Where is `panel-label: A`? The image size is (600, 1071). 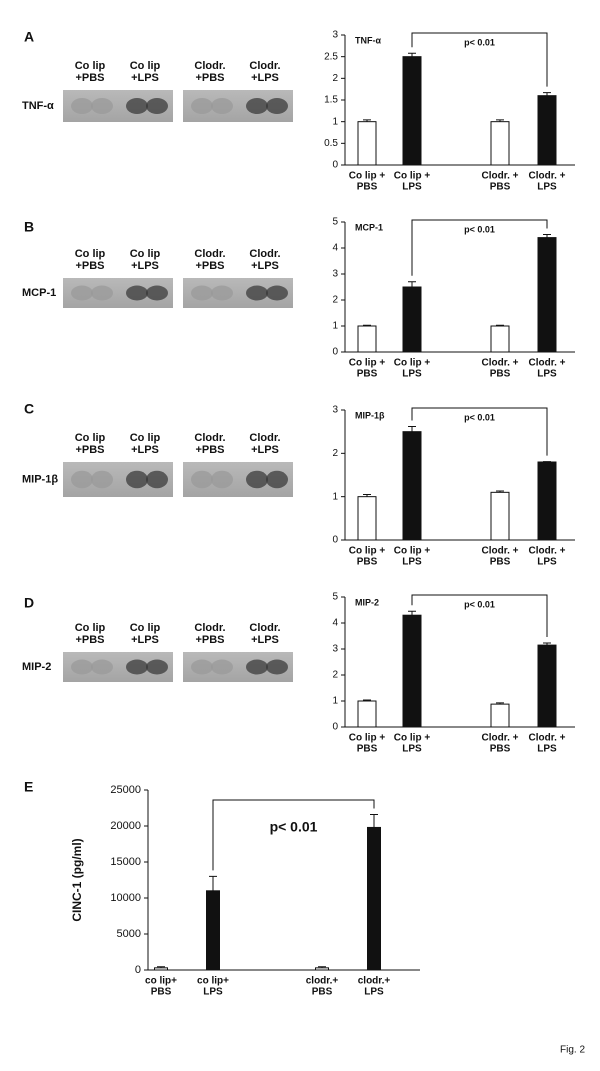
panel-label: A is located at coordinates (29, 37).